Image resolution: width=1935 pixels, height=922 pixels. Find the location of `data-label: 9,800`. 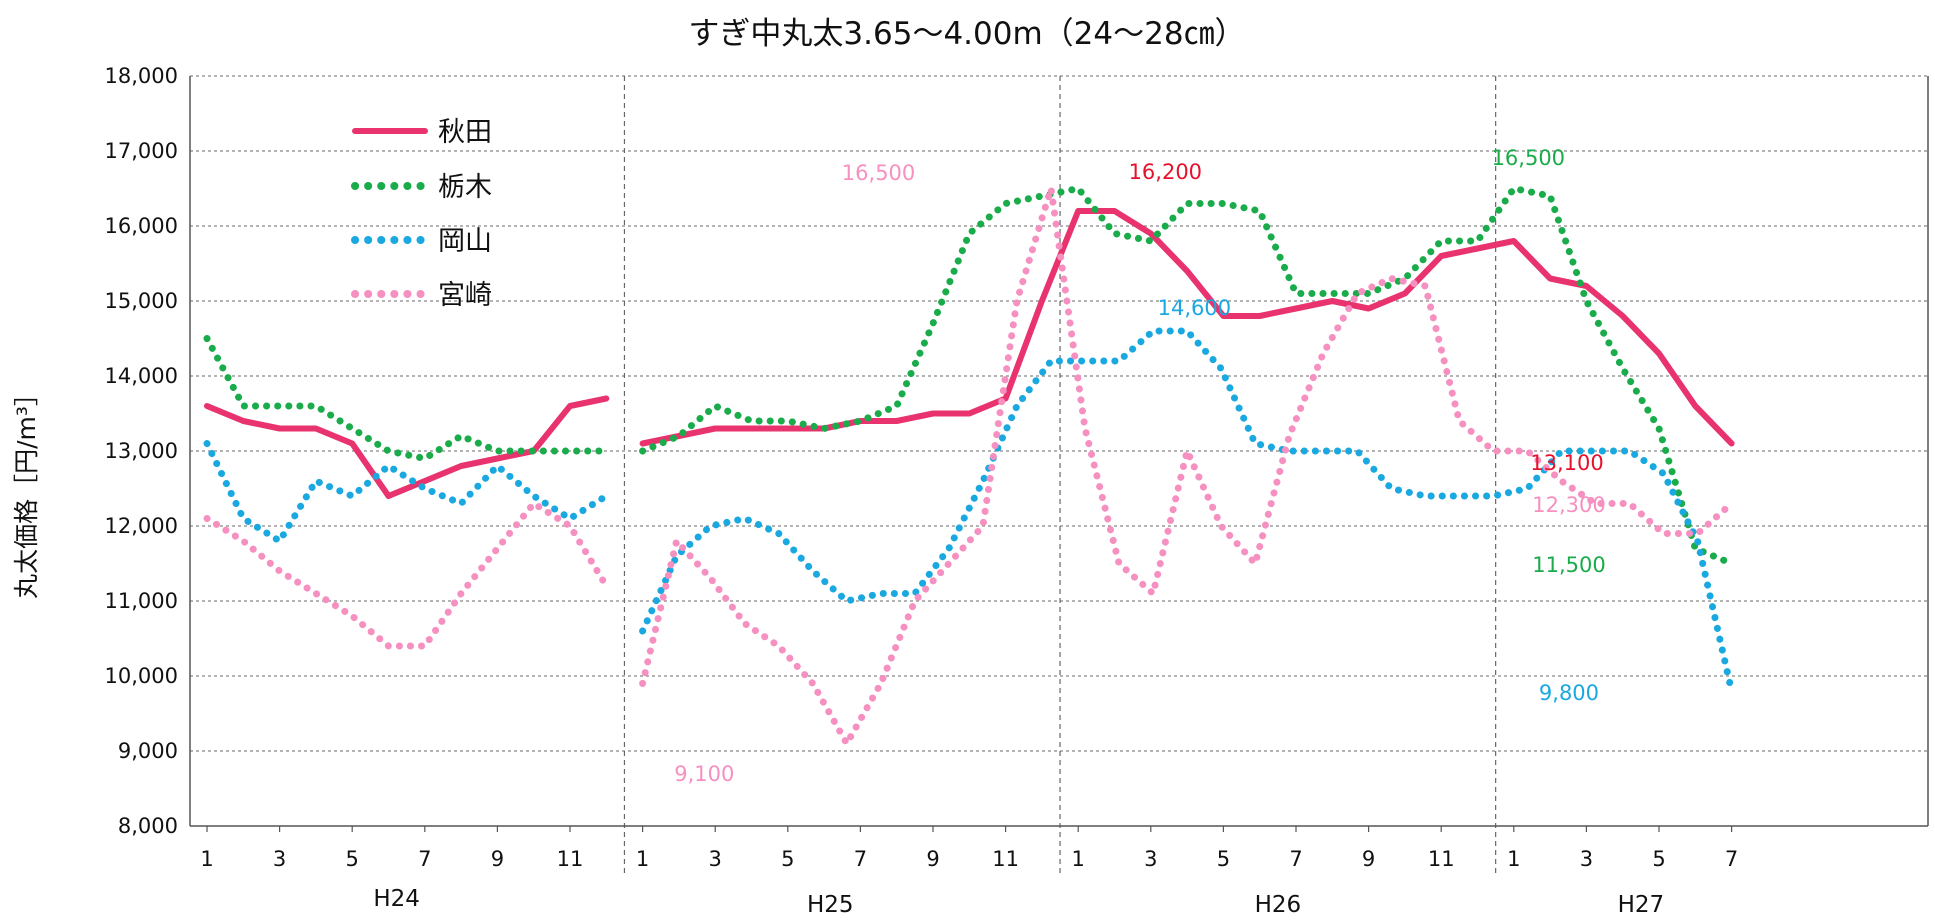

data-label: 9,800 is located at coordinates (1569, 693).